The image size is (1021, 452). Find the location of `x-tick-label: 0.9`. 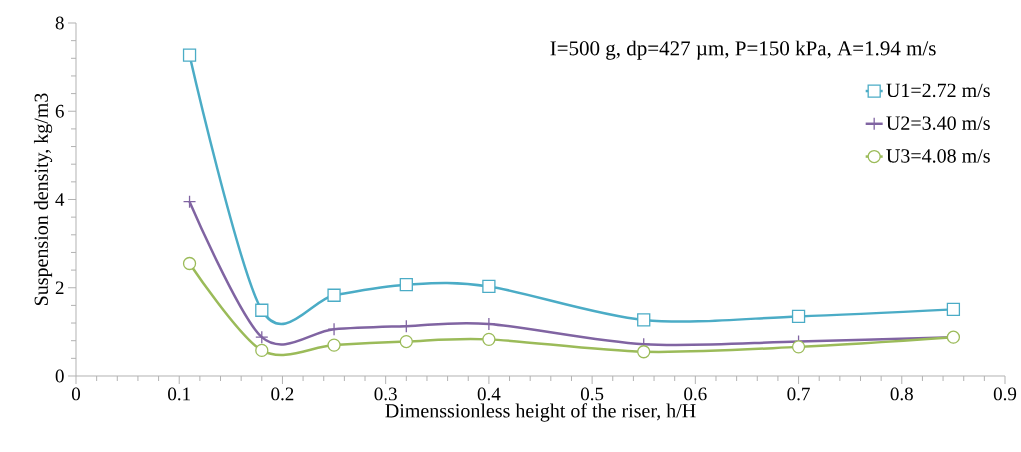

x-tick-label: 0.9 is located at coordinates (1005, 394).